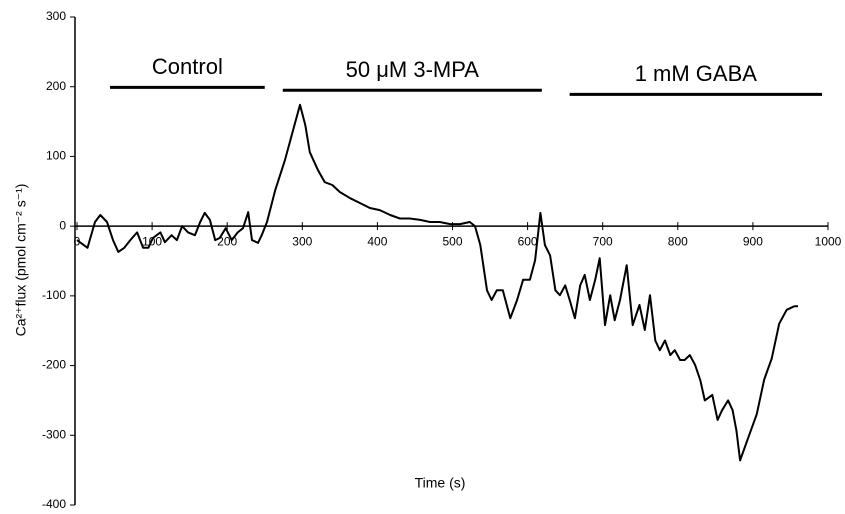 This screenshot has height=514, width=845. I want to click on x-tick-label: 600, so click(528, 241).